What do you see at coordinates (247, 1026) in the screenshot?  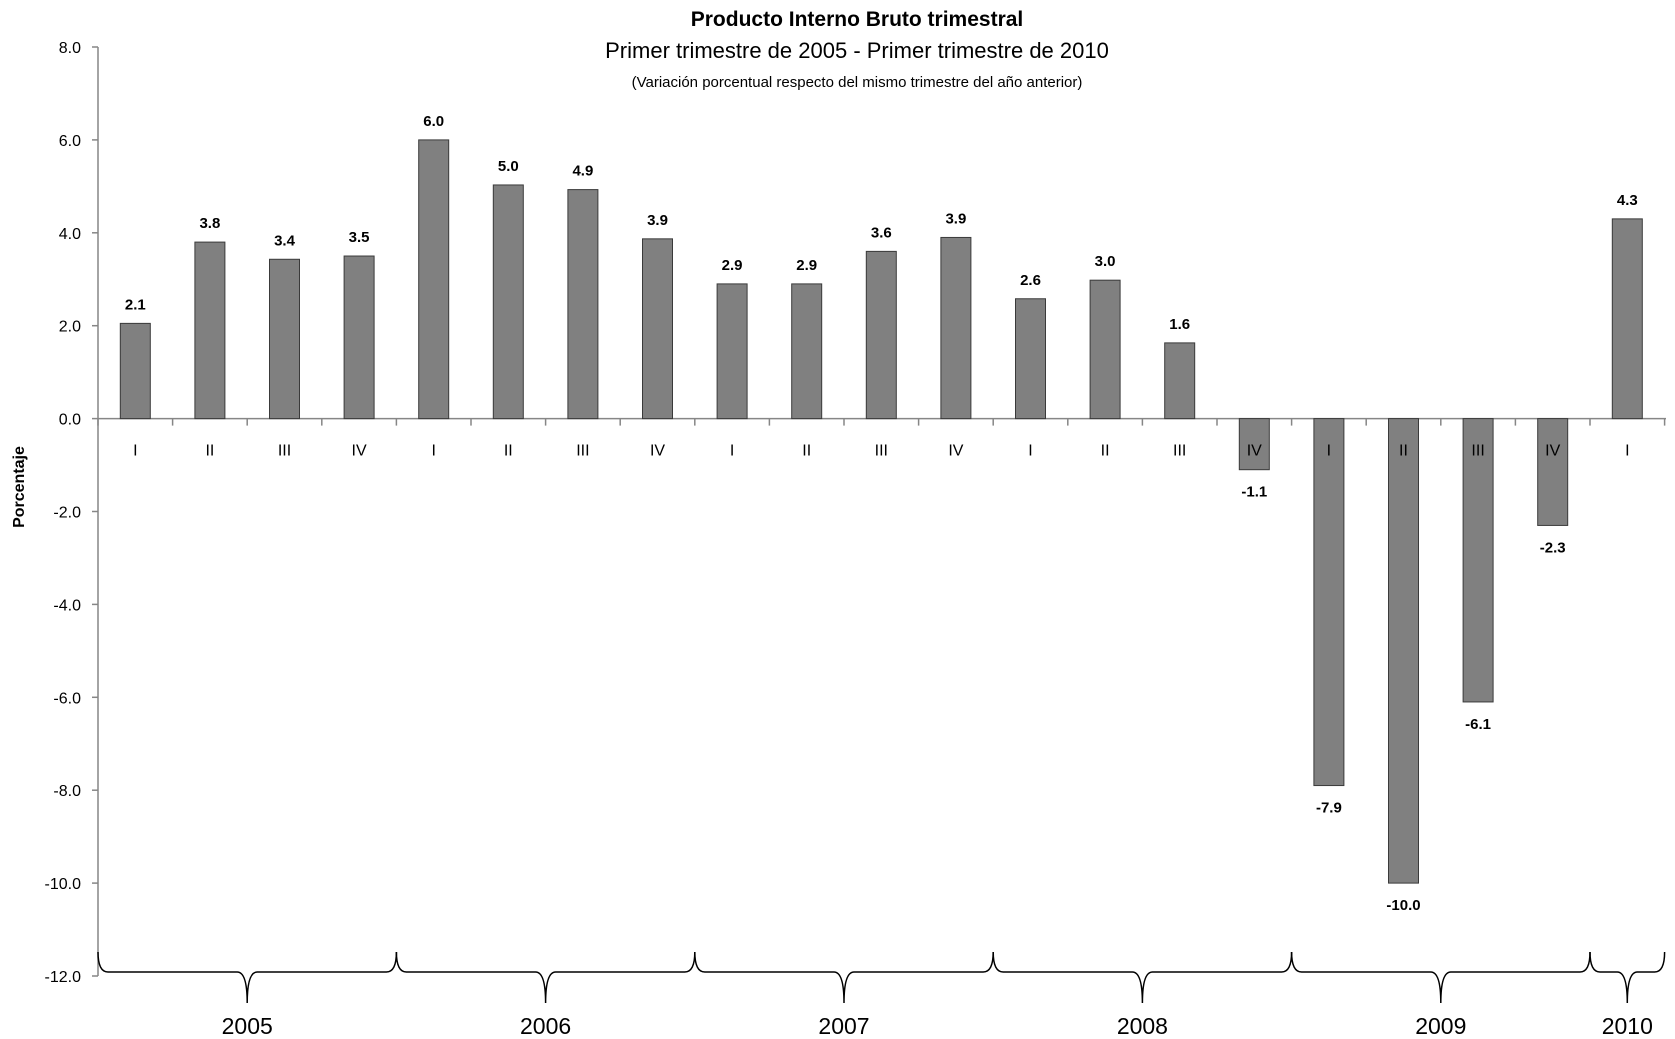 I see `year-label: 2005` at bounding box center [247, 1026].